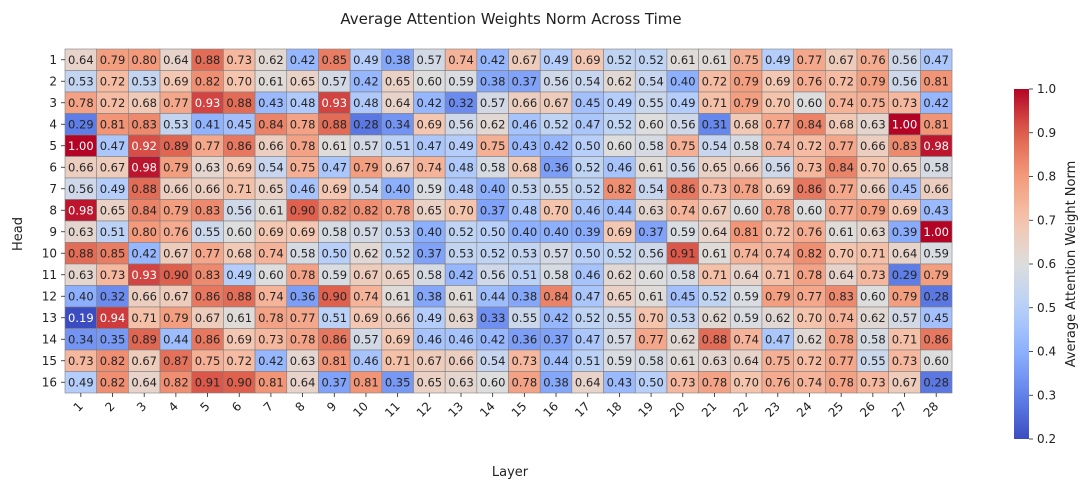  I want to click on cell-value-label: 0.68, so click(239, 253).